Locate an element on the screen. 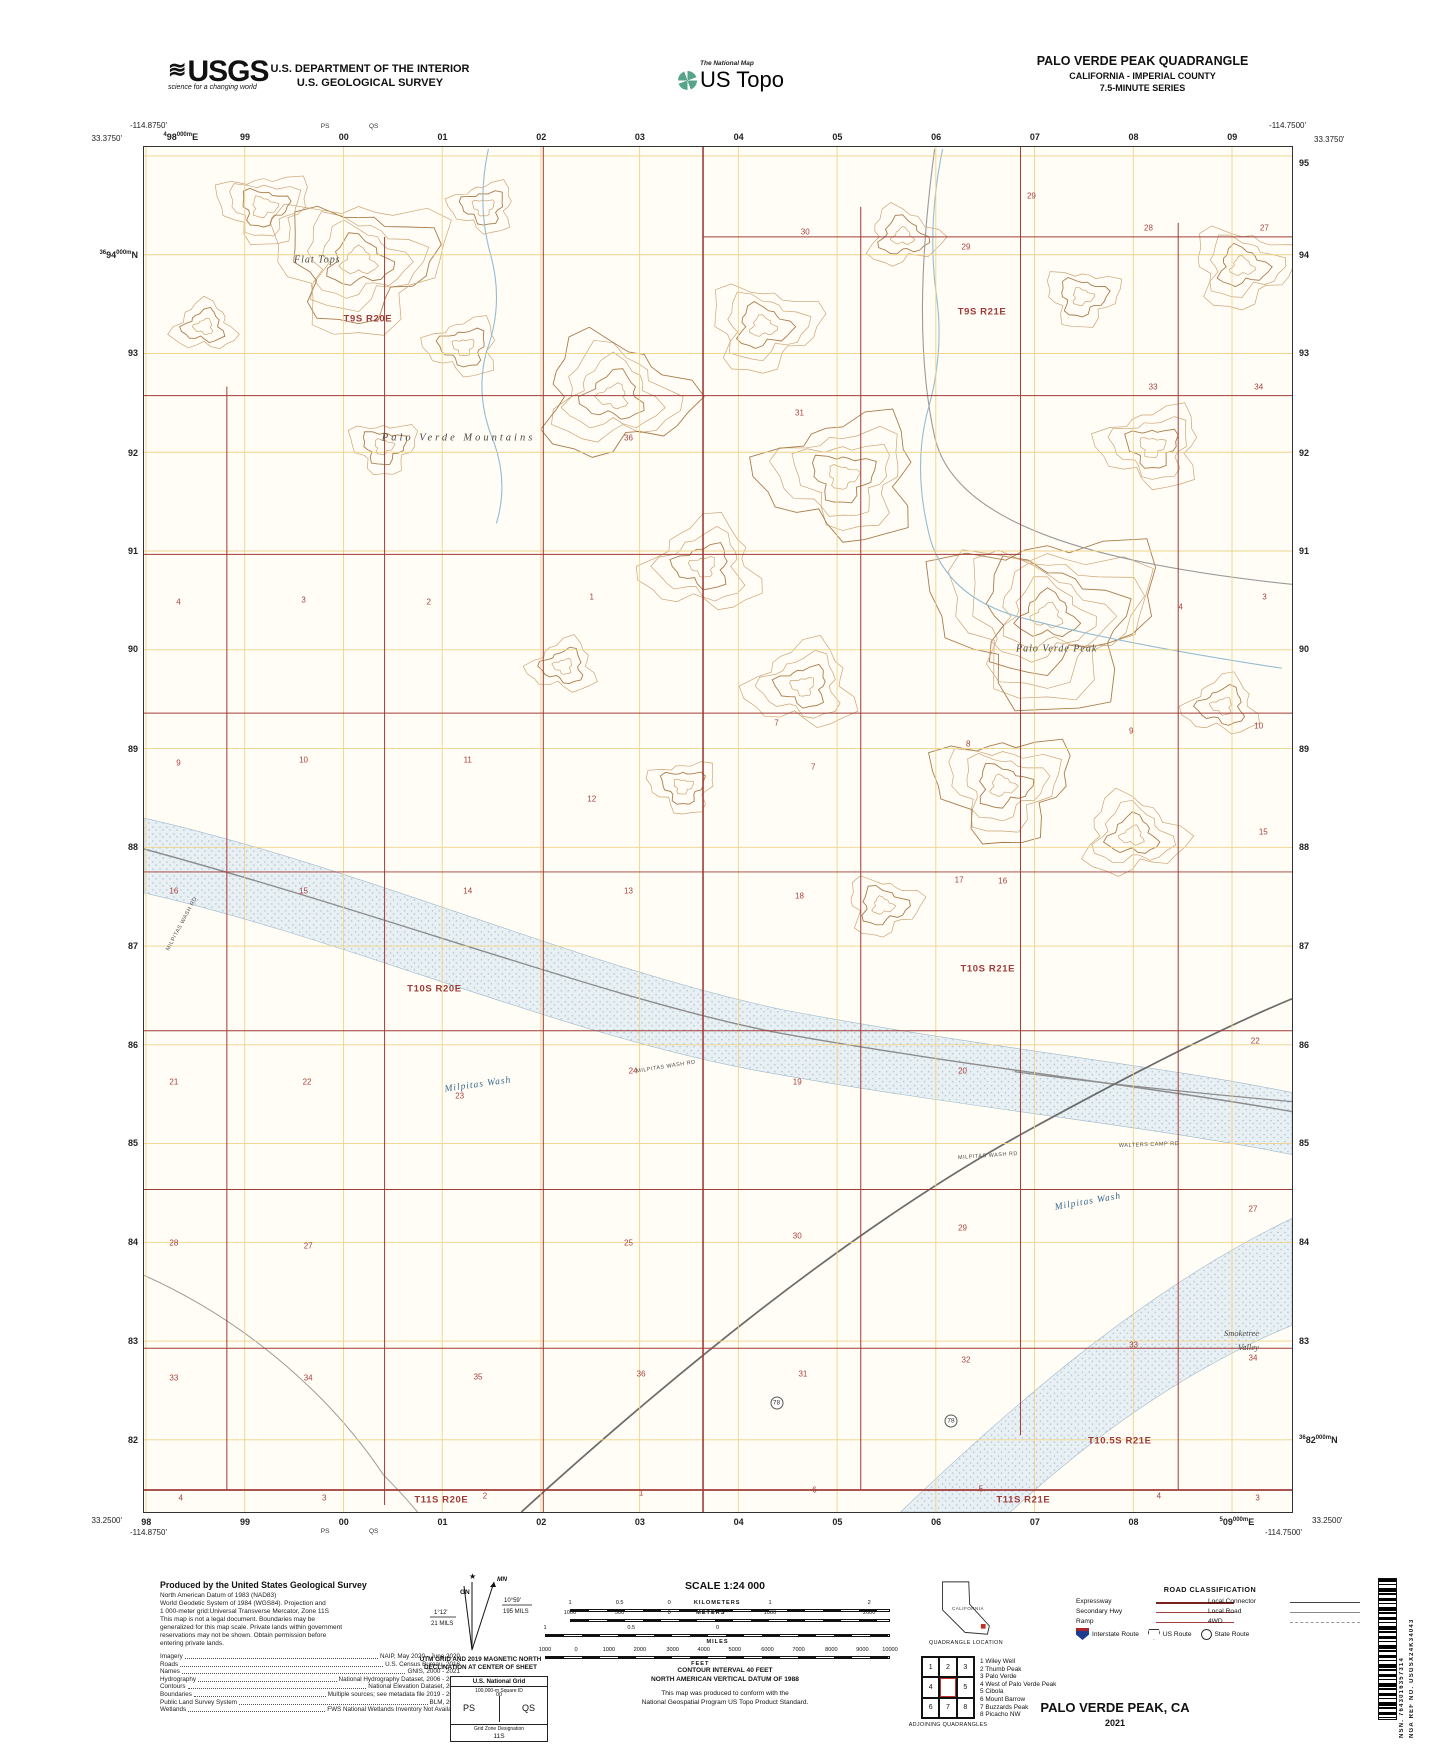  adjoining-quad-name: 5 Cibola is located at coordinates (992, 1692).